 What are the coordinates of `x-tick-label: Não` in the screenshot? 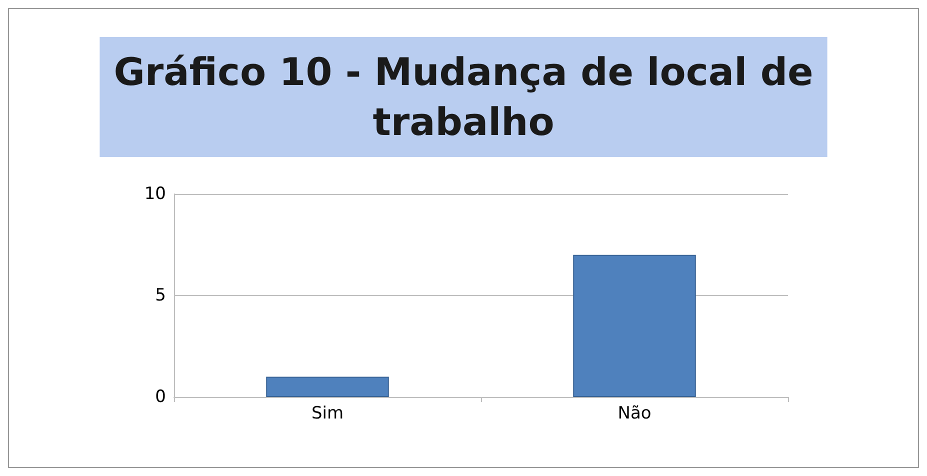 It's located at (635, 414).